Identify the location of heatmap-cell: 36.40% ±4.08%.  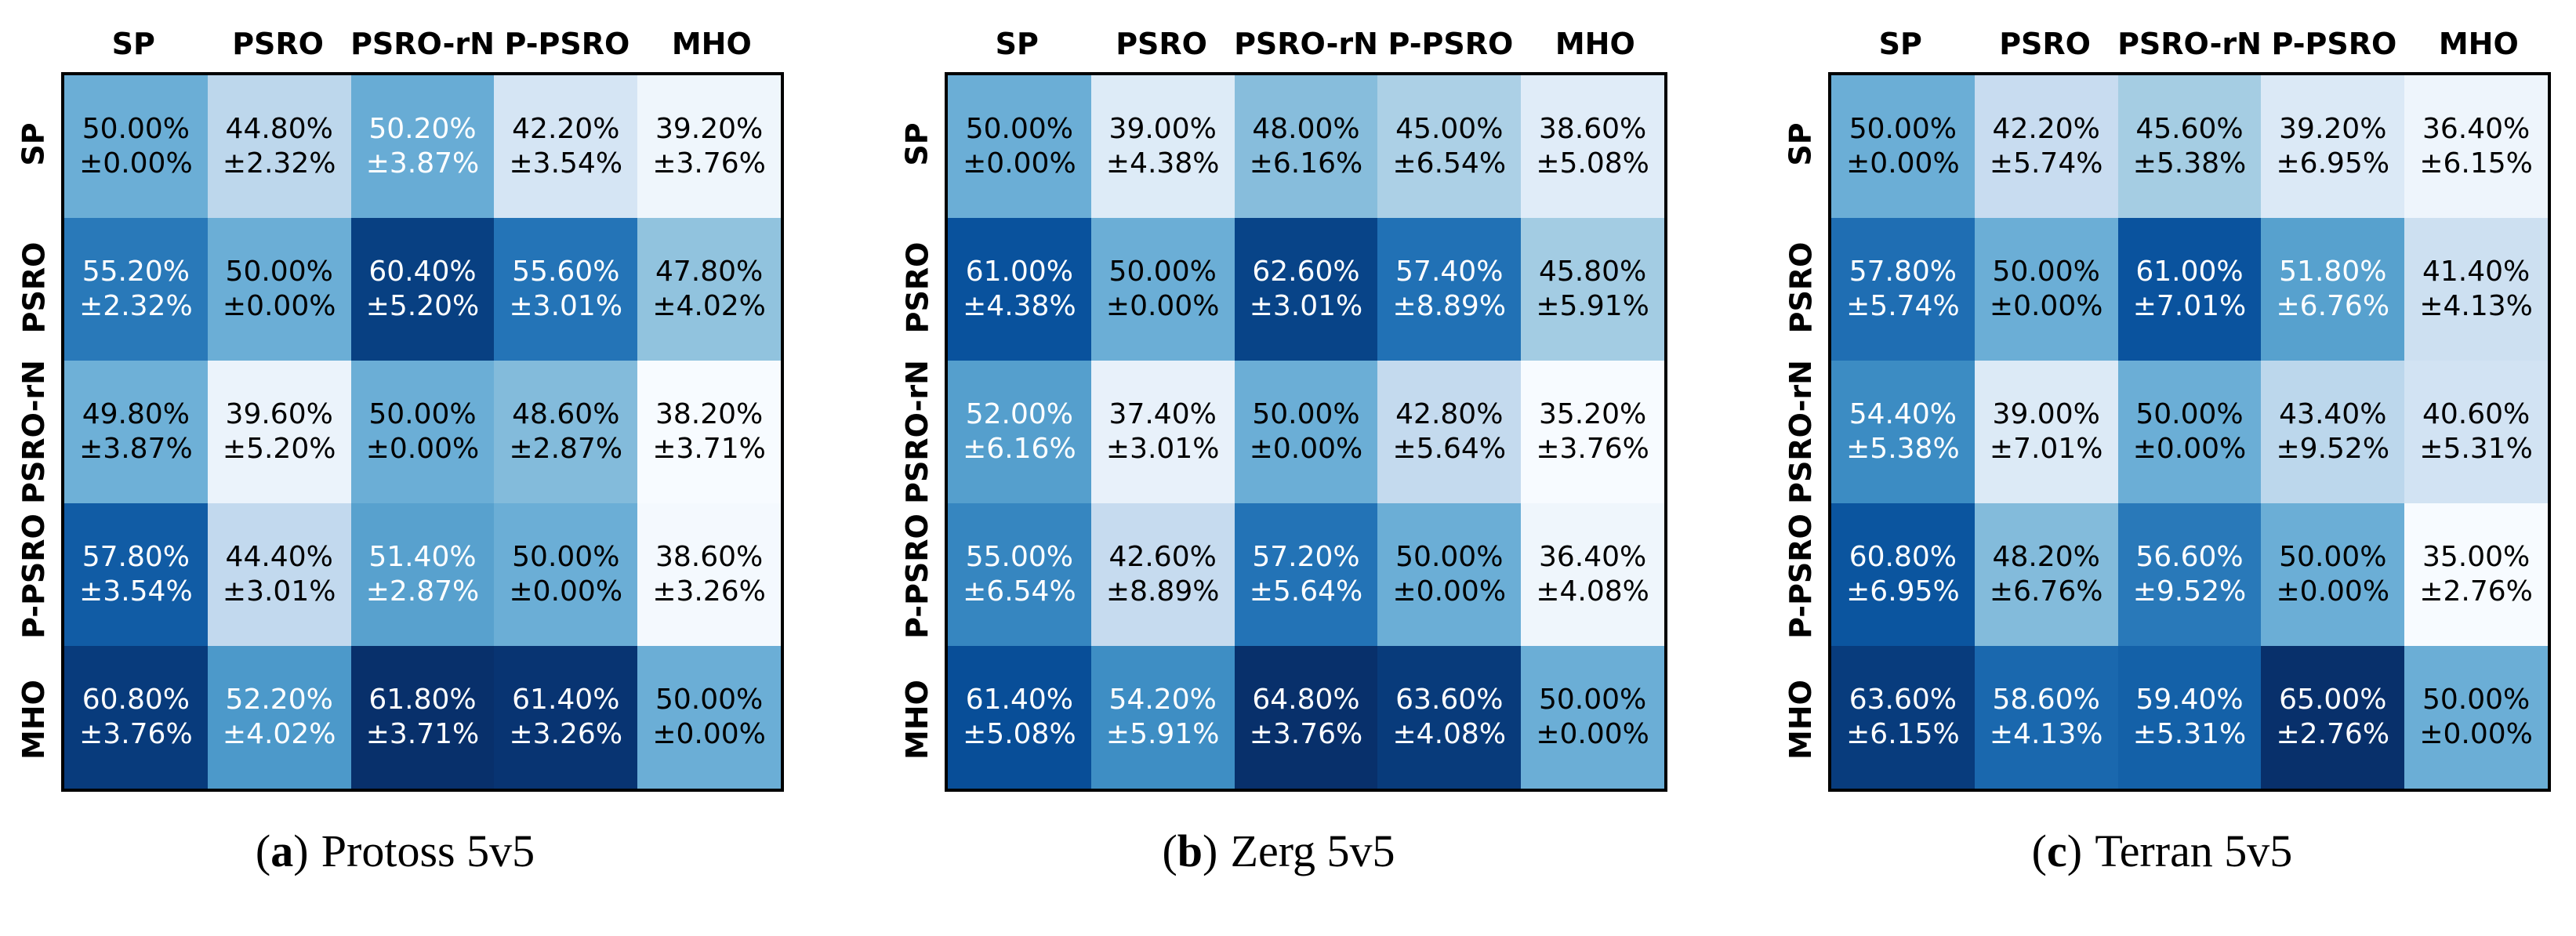
(1593, 574).